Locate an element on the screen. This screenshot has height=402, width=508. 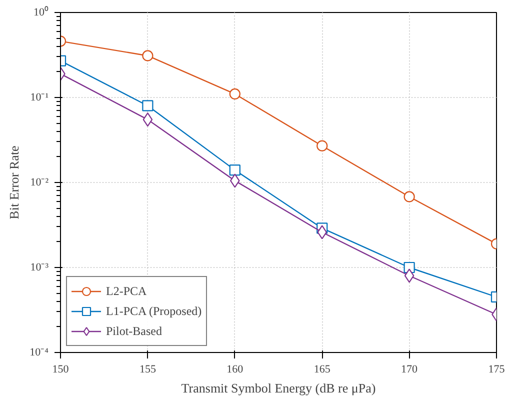
x-tick-label: 160 is located at coordinates (235, 370).